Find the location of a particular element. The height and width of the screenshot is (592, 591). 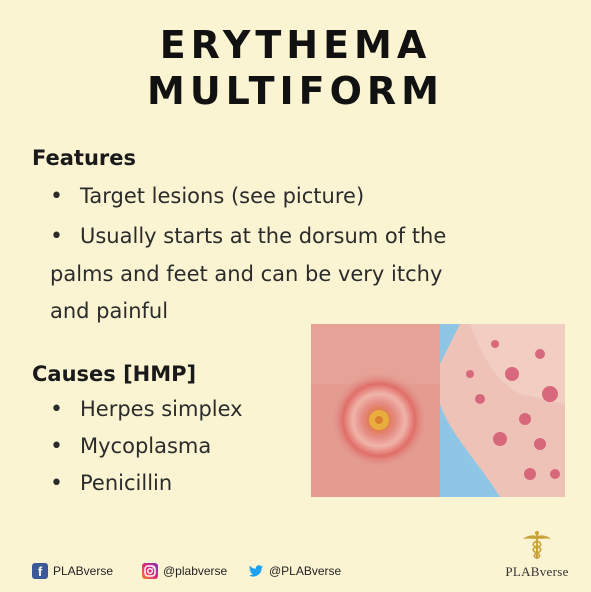

page-title-line-1: ERYTHEMA is located at coordinates (295, 45).